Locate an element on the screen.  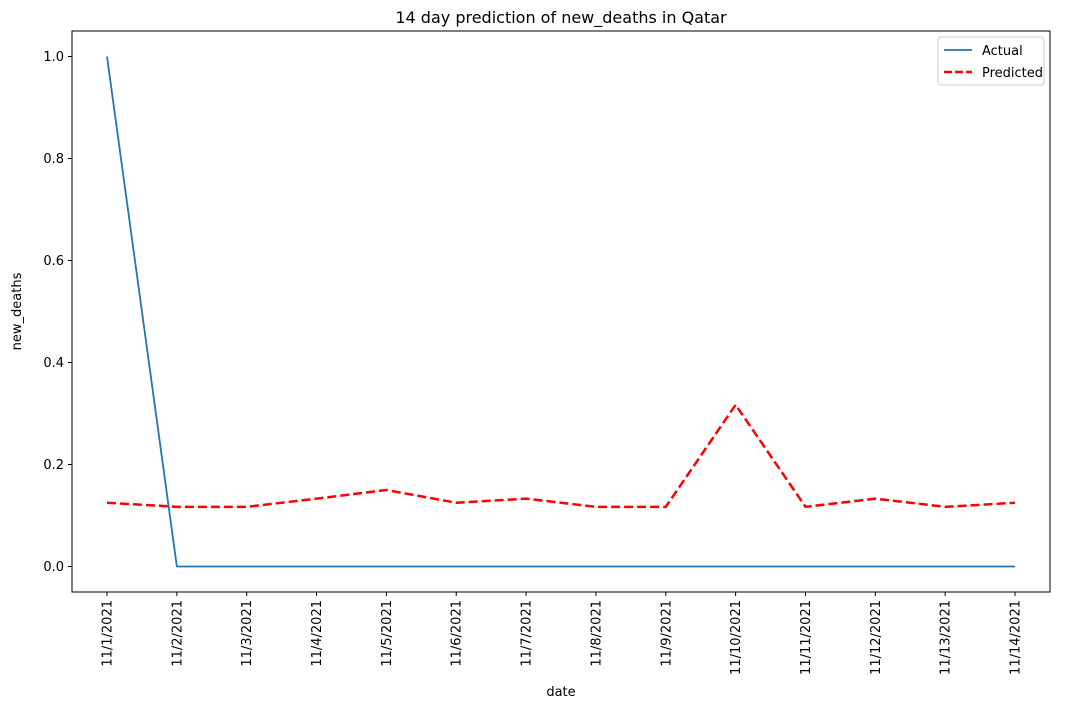
y-axis-label: new_deaths is located at coordinates (17, 311).